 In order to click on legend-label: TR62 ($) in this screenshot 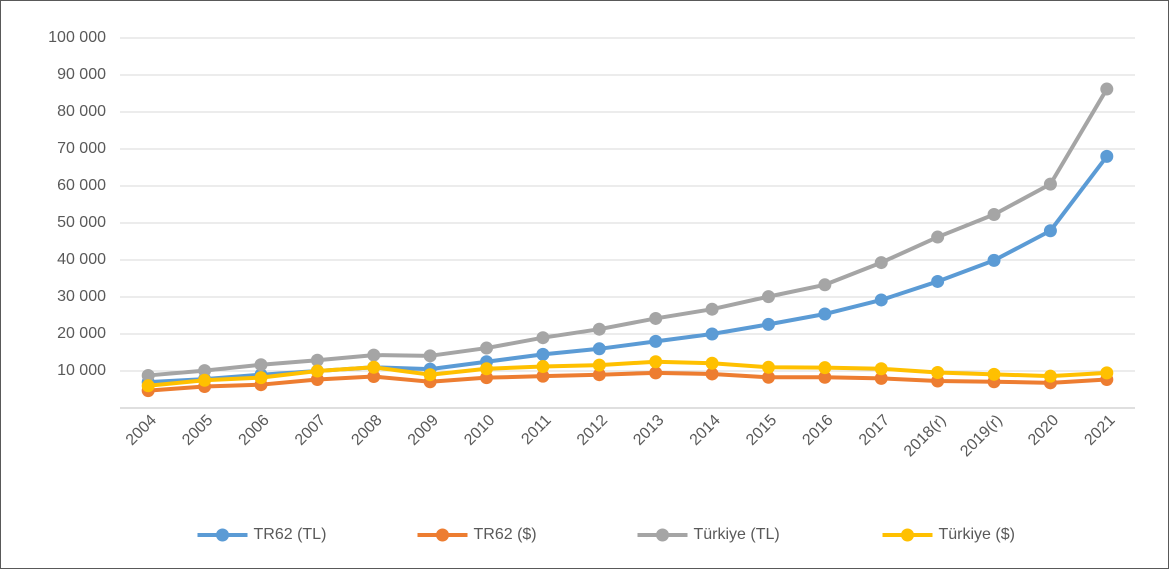, I will do `click(505, 534)`.